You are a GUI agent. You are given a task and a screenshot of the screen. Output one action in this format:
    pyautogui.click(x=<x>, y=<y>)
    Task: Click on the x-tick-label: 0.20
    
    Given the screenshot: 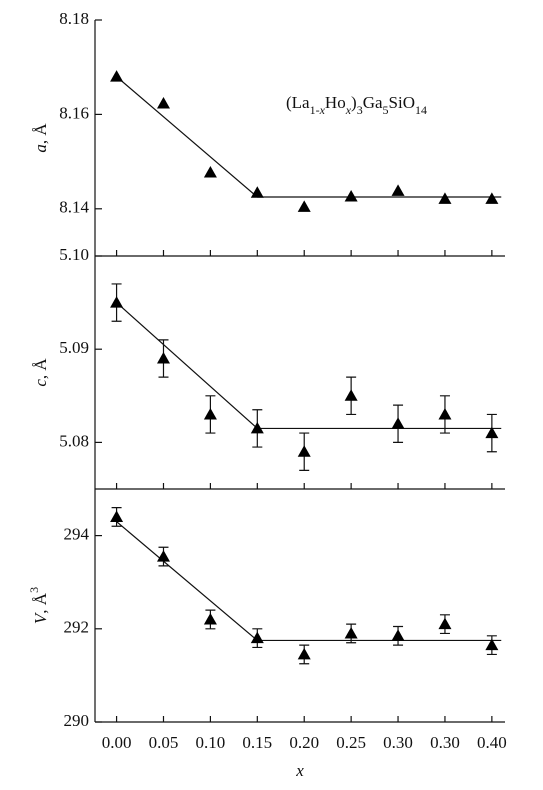 What is the action you would take?
    pyautogui.click(x=304, y=742)
    